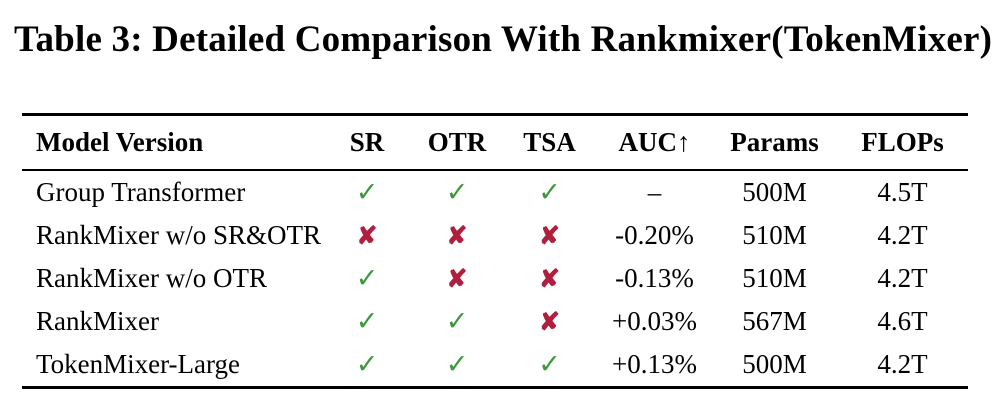  What do you see at coordinates (902, 142) in the screenshot?
I see `column-header-flops: FLOPs` at bounding box center [902, 142].